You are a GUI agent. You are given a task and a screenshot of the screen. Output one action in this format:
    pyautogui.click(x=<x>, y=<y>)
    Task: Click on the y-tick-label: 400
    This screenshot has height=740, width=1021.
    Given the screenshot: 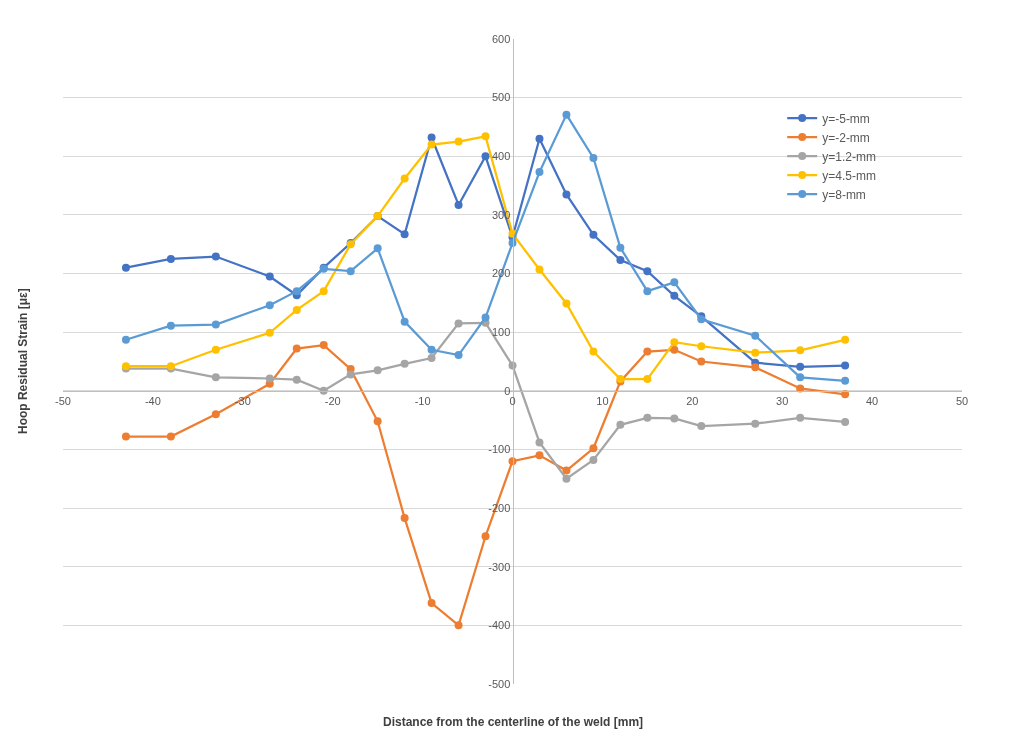 What is the action you would take?
    pyautogui.click(x=501, y=156)
    